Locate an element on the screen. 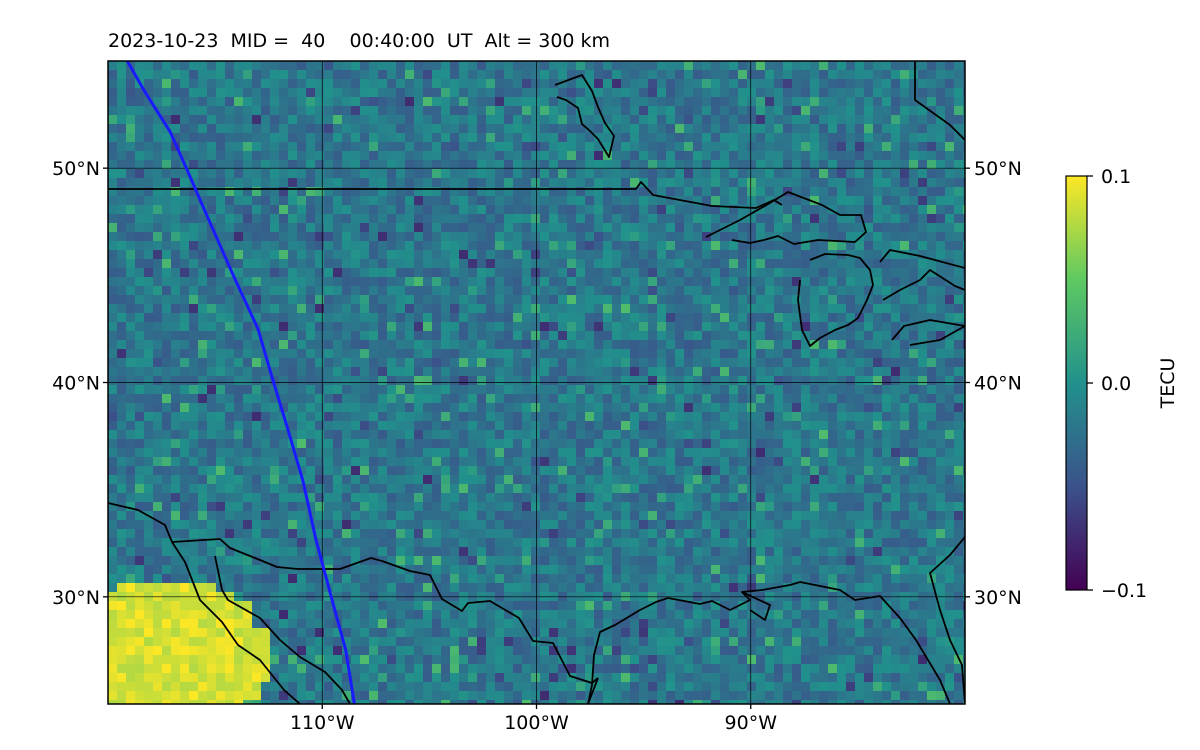  gulf-of-mexico-coast is located at coordinates (769, 642).